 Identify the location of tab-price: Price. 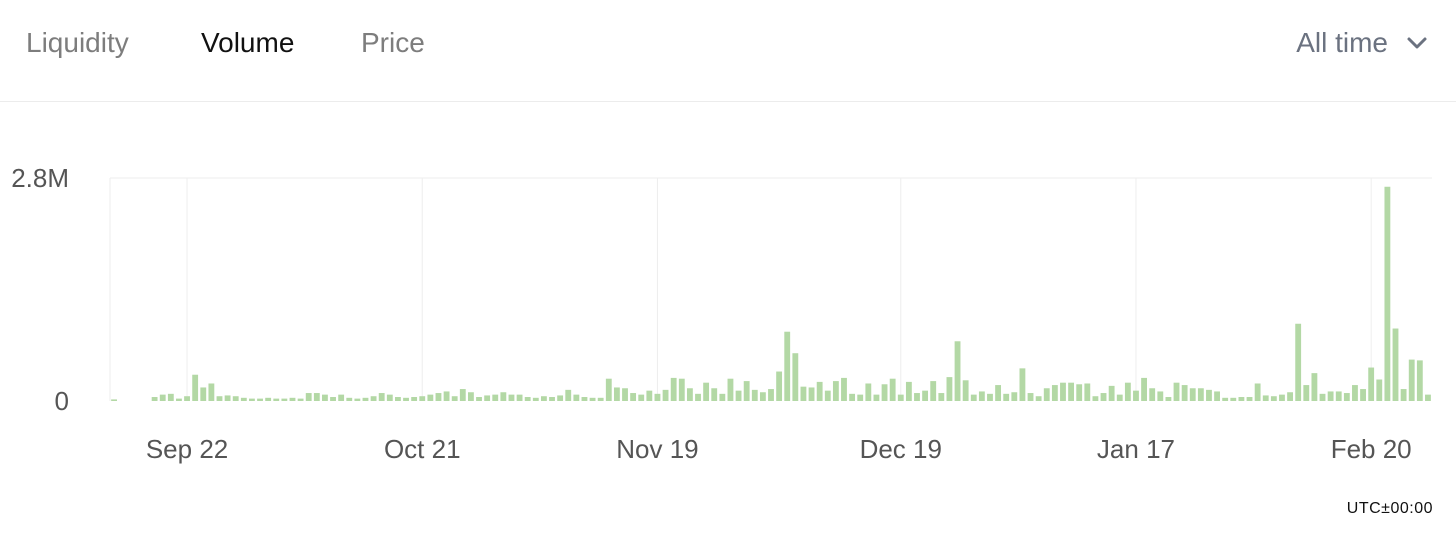
(393, 42).